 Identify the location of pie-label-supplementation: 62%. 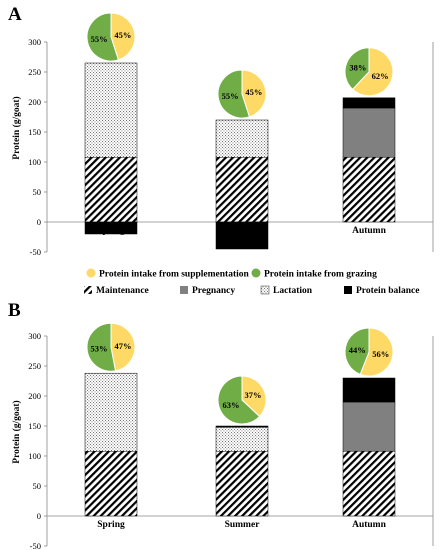
(380, 76).